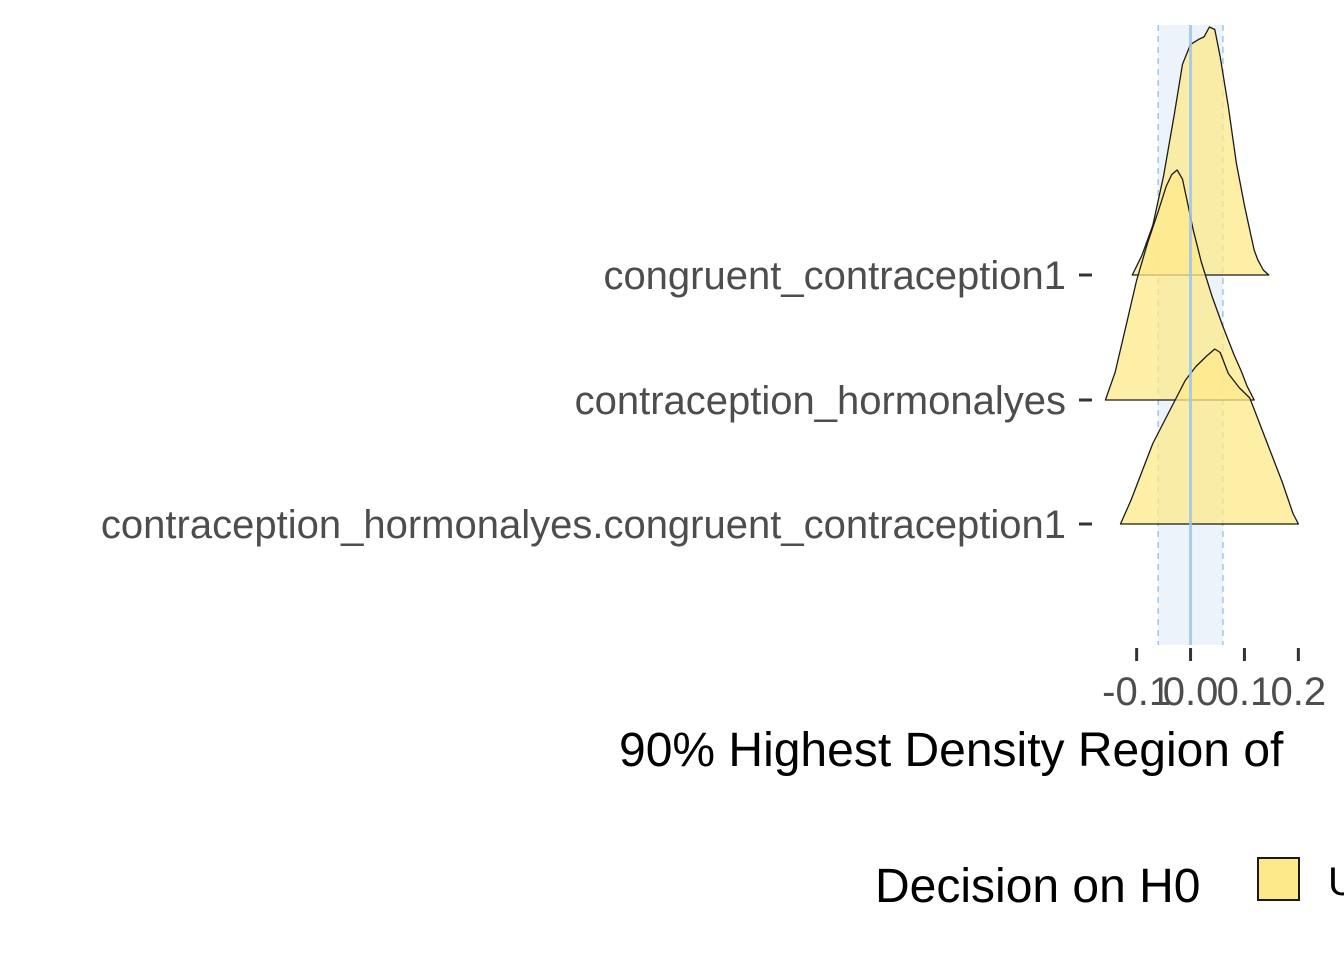 This screenshot has width=1344, height=960. I want to click on density-layer, so click(1202, 275).